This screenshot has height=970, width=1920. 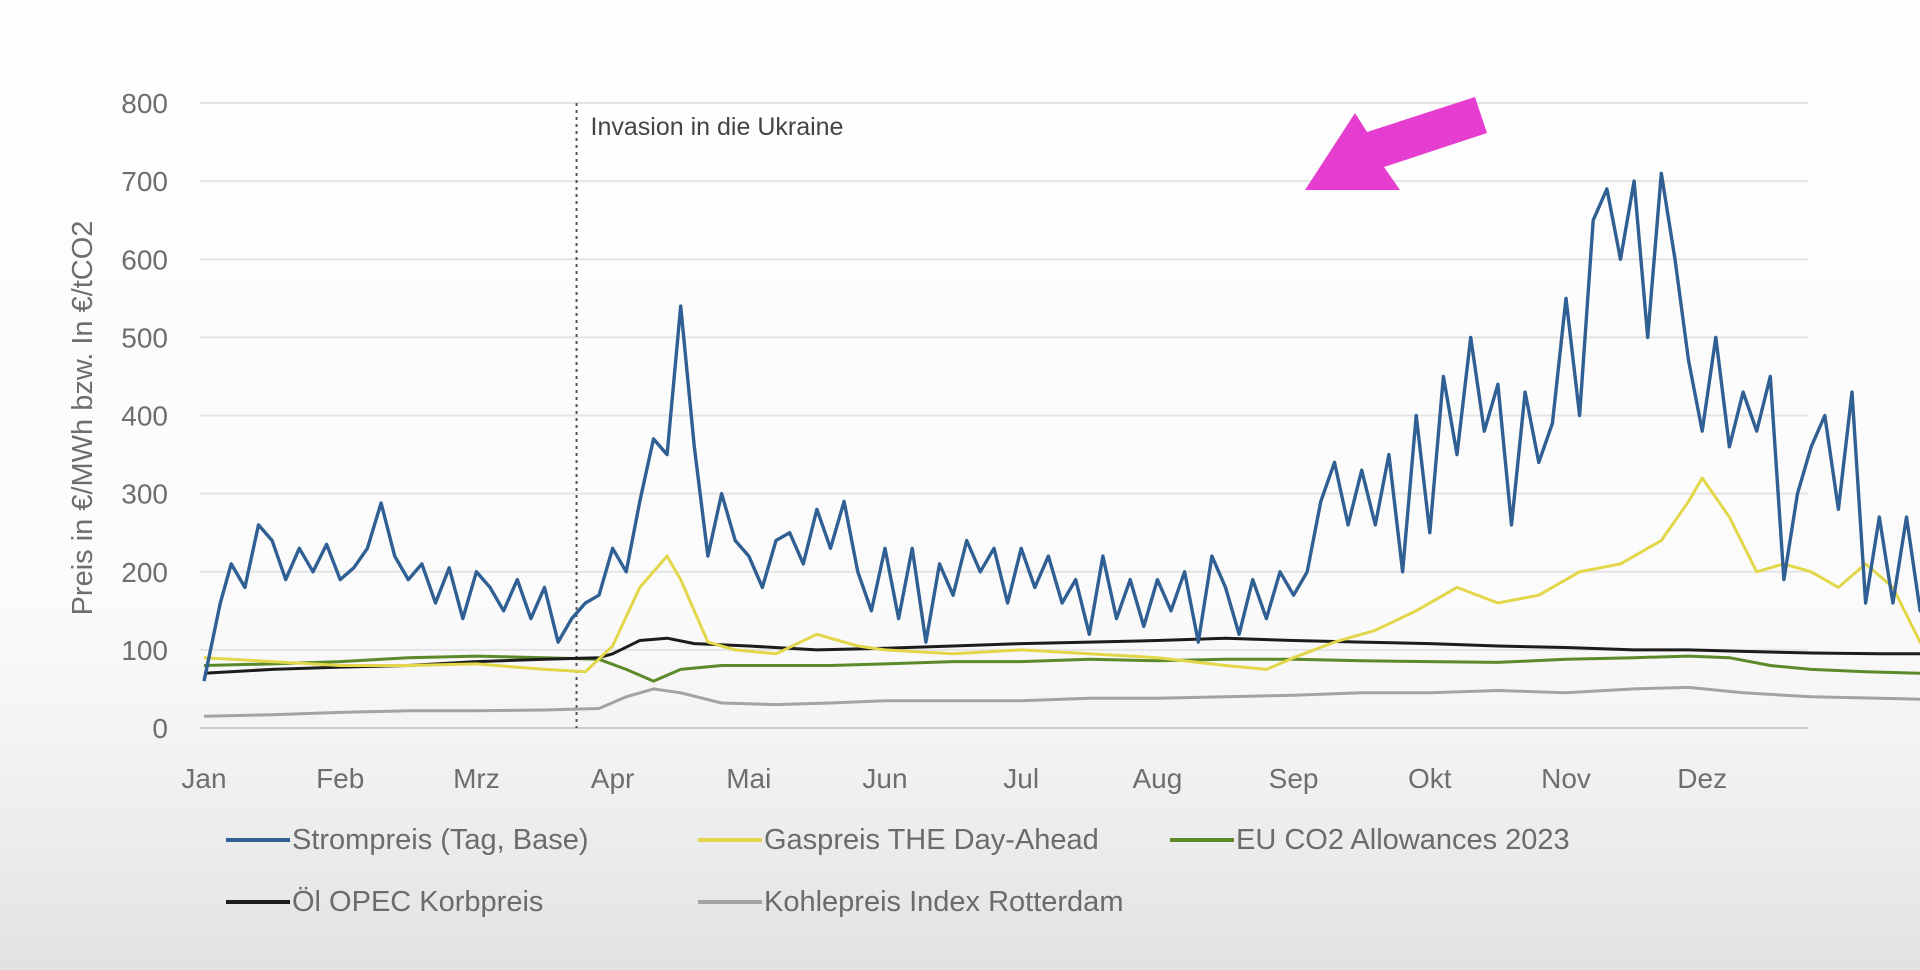 I want to click on x-tick-label: Nov, so click(x=1566, y=778).